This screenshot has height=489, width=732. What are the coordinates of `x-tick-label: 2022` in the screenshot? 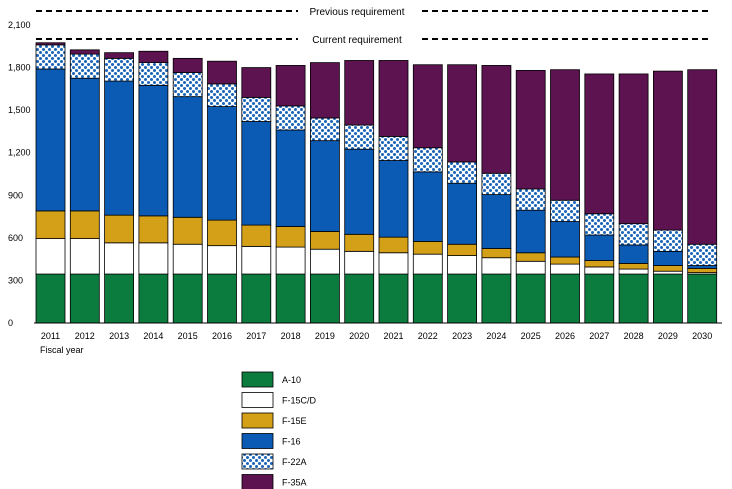 It's located at (428, 336).